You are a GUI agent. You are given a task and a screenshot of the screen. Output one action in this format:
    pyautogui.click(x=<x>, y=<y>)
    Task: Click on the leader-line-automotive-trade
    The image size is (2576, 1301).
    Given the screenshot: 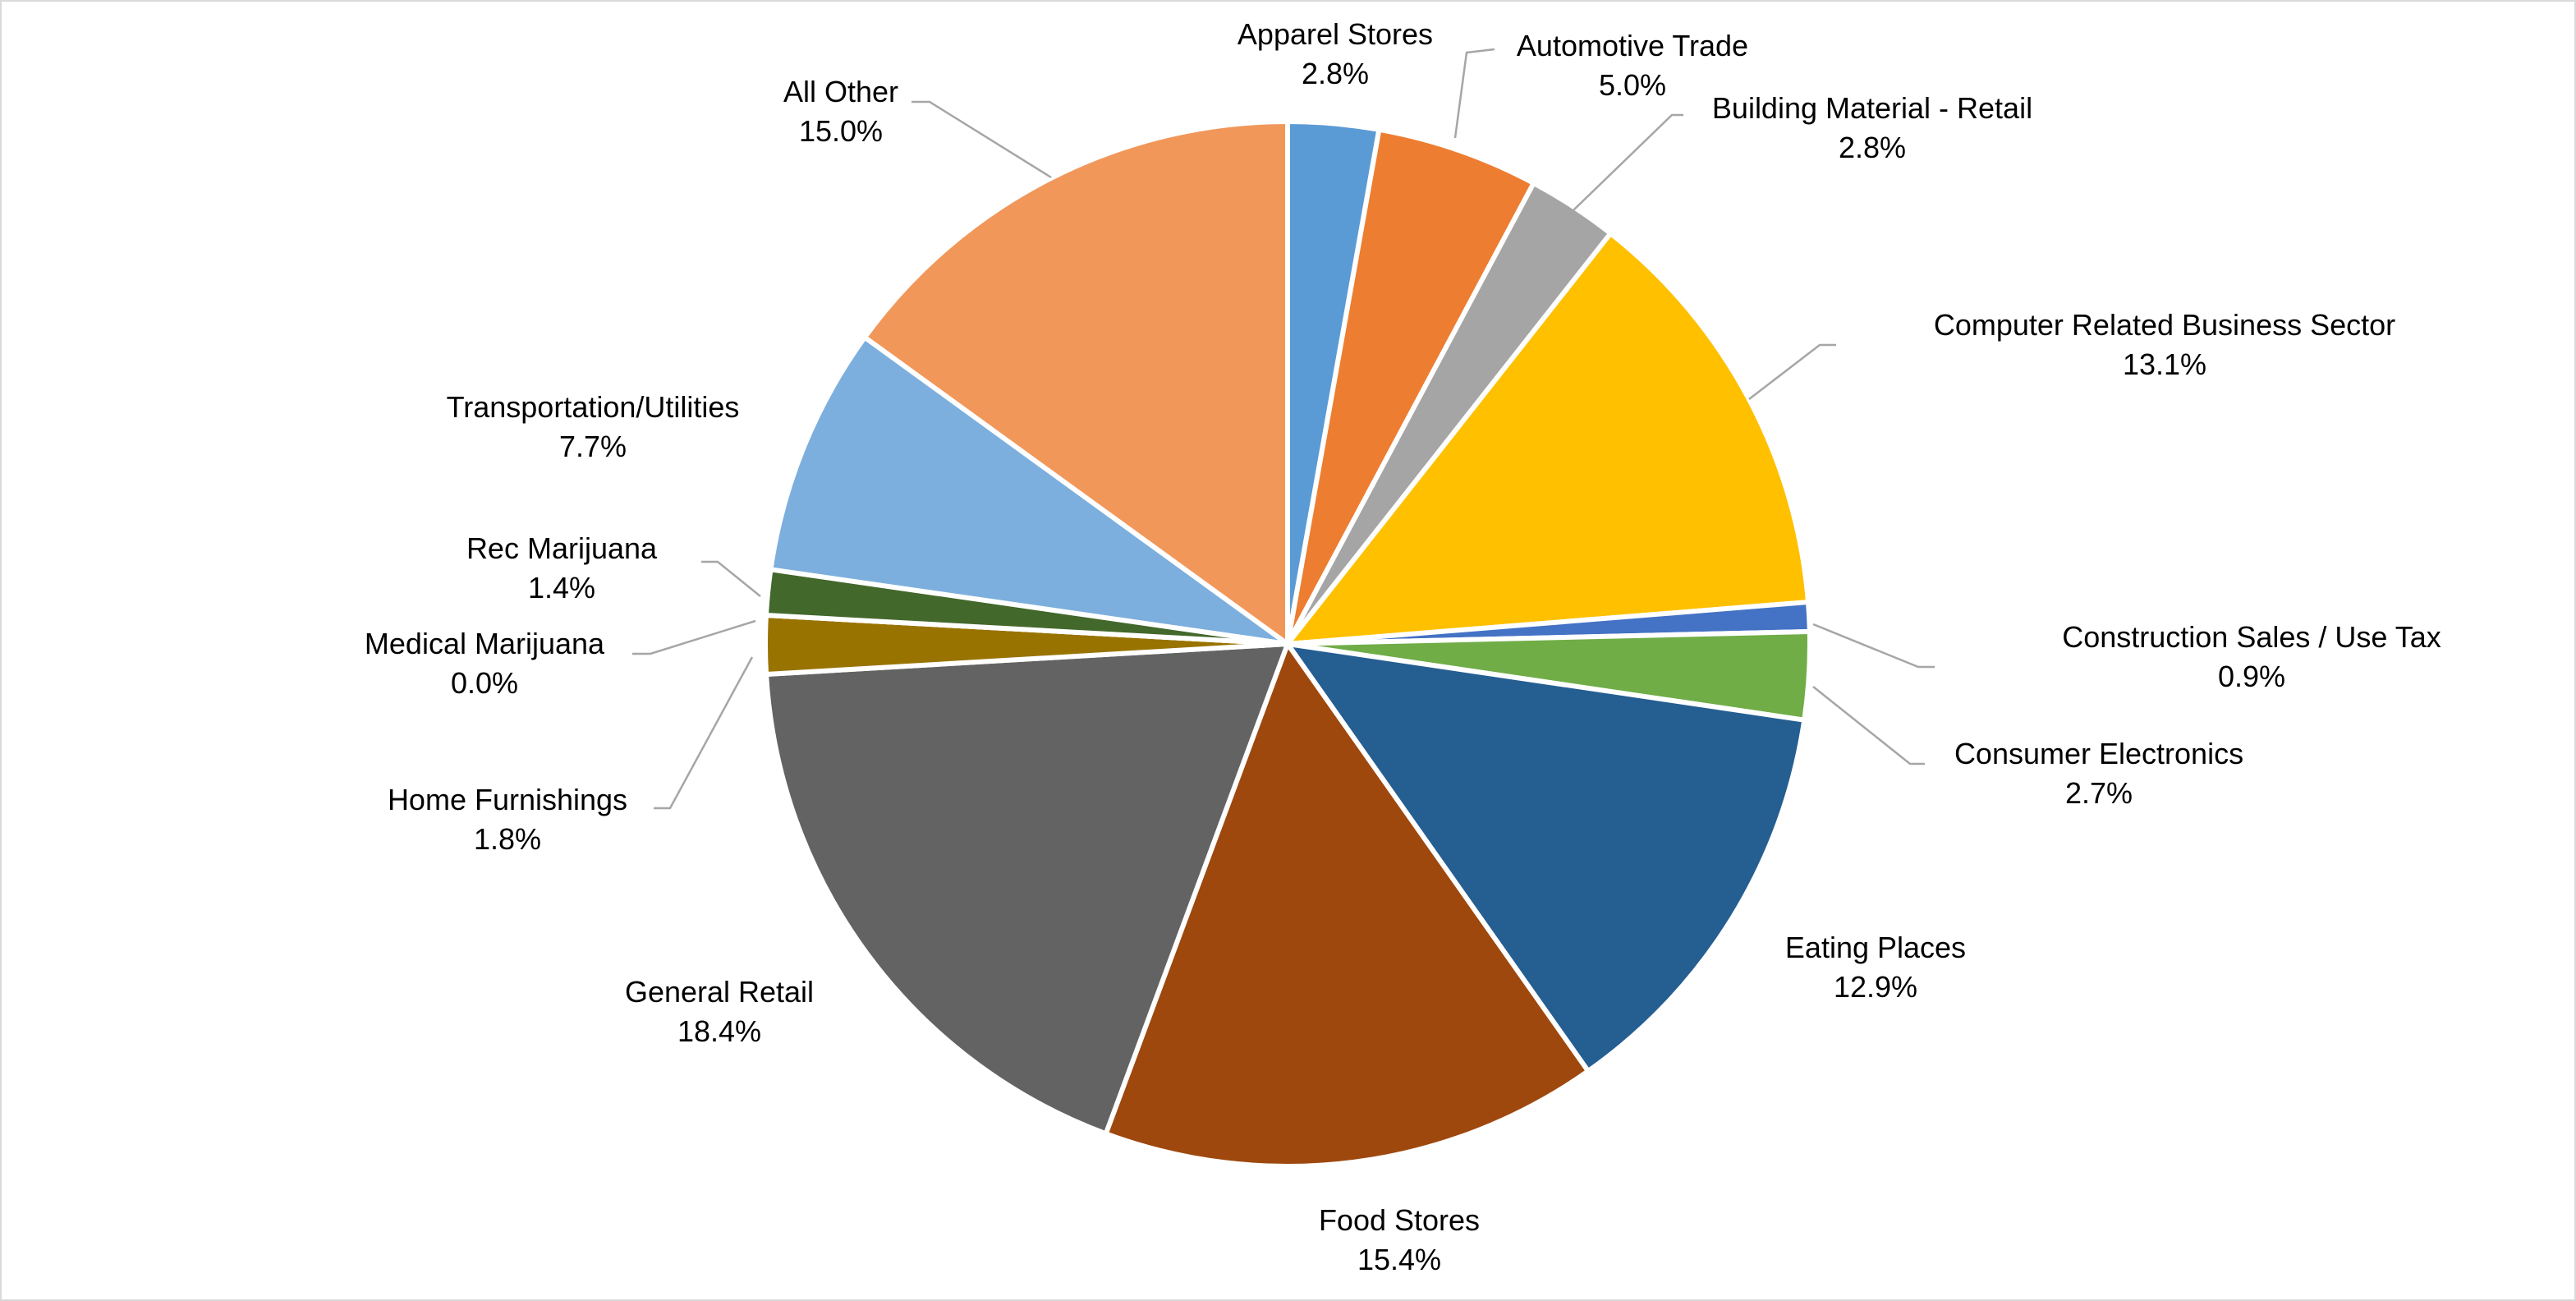 What is the action you would take?
    pyautogui.click(x=1474, y=93)
    